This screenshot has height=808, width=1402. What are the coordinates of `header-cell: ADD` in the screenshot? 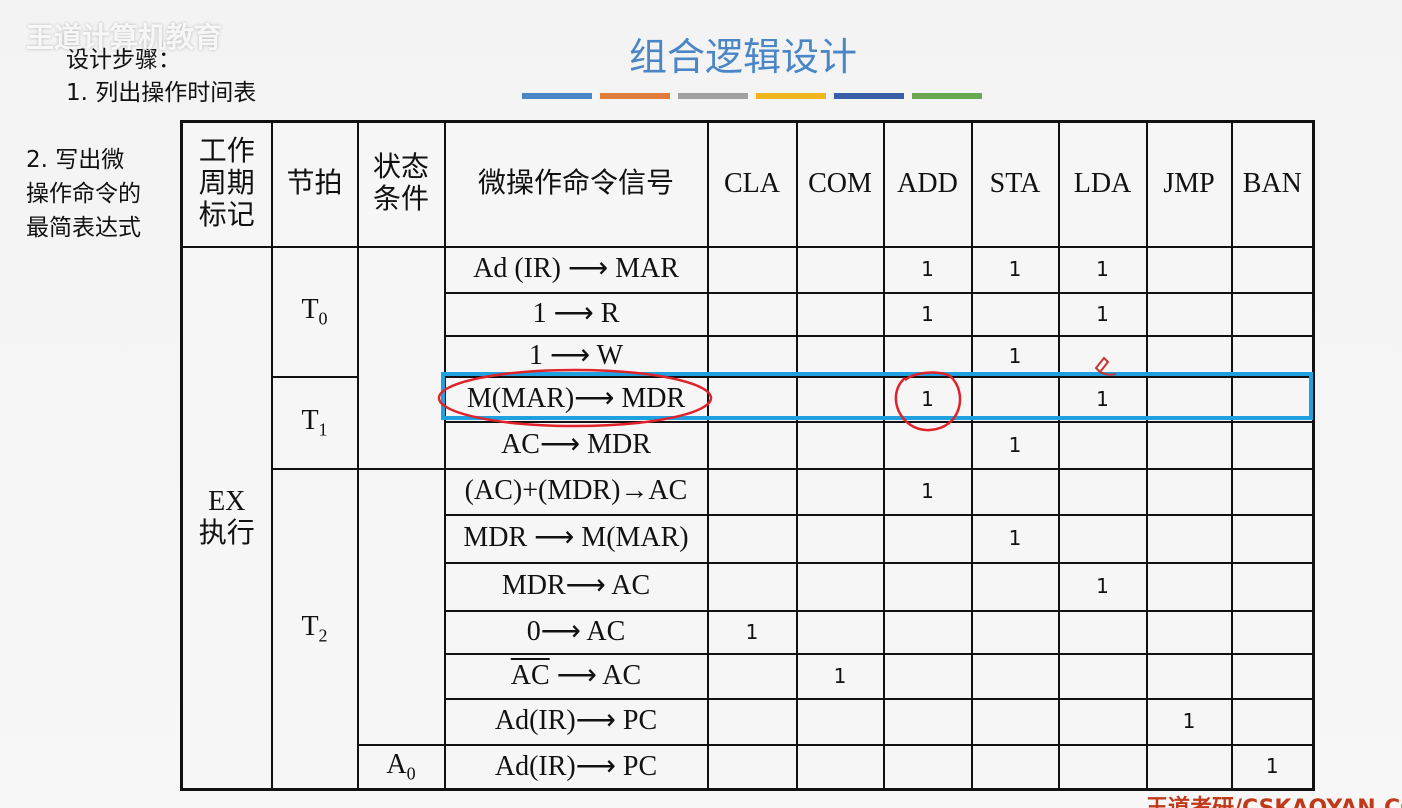 It's located at (927, 184).